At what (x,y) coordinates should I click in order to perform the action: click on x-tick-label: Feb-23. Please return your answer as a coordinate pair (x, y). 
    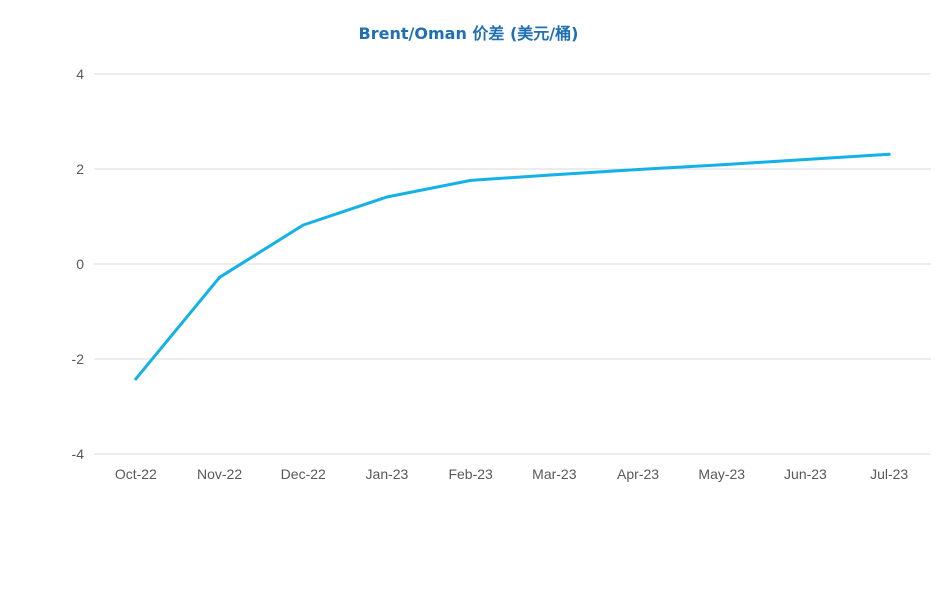
    Looking at the image, I should click on (470, 474).